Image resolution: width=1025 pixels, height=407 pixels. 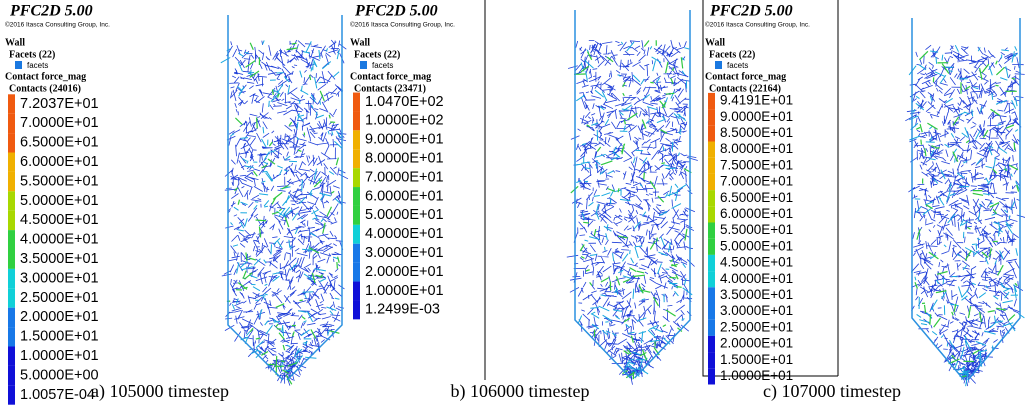 I want to click on legend-value: 1.0470E+02, so click(x=404, y=102).